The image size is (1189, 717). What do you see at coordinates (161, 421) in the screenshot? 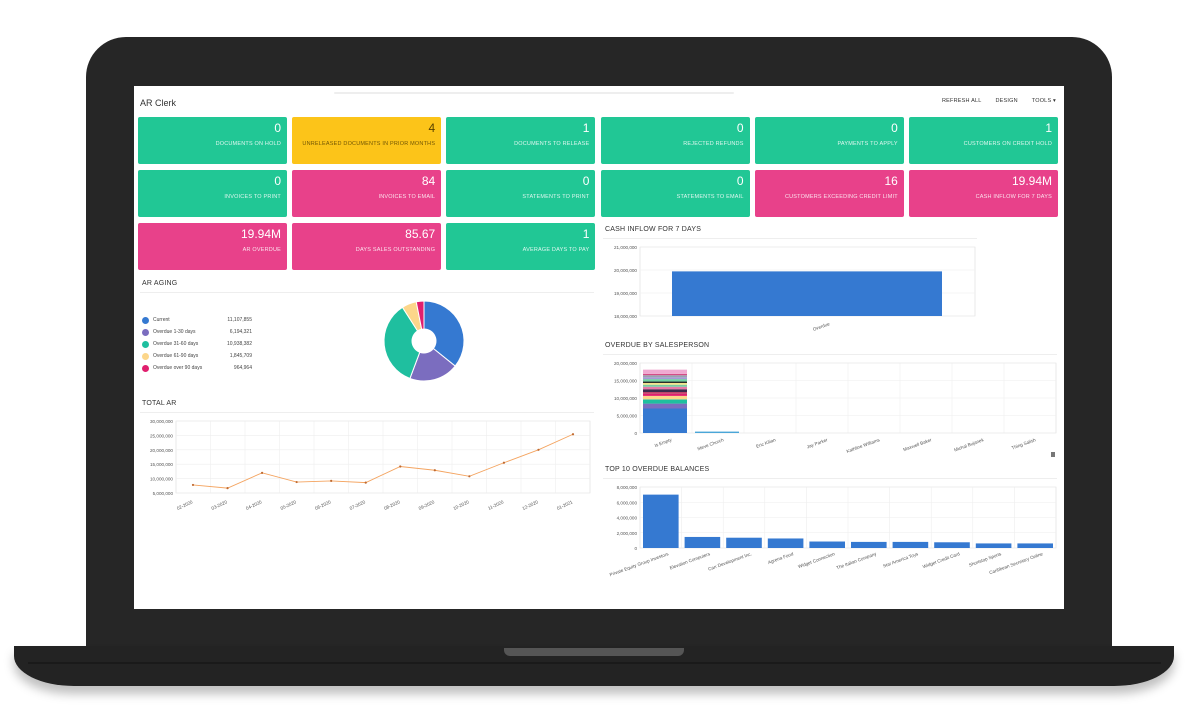
I see `svg-text: 30,000,000` at bounding box center [161, 421].